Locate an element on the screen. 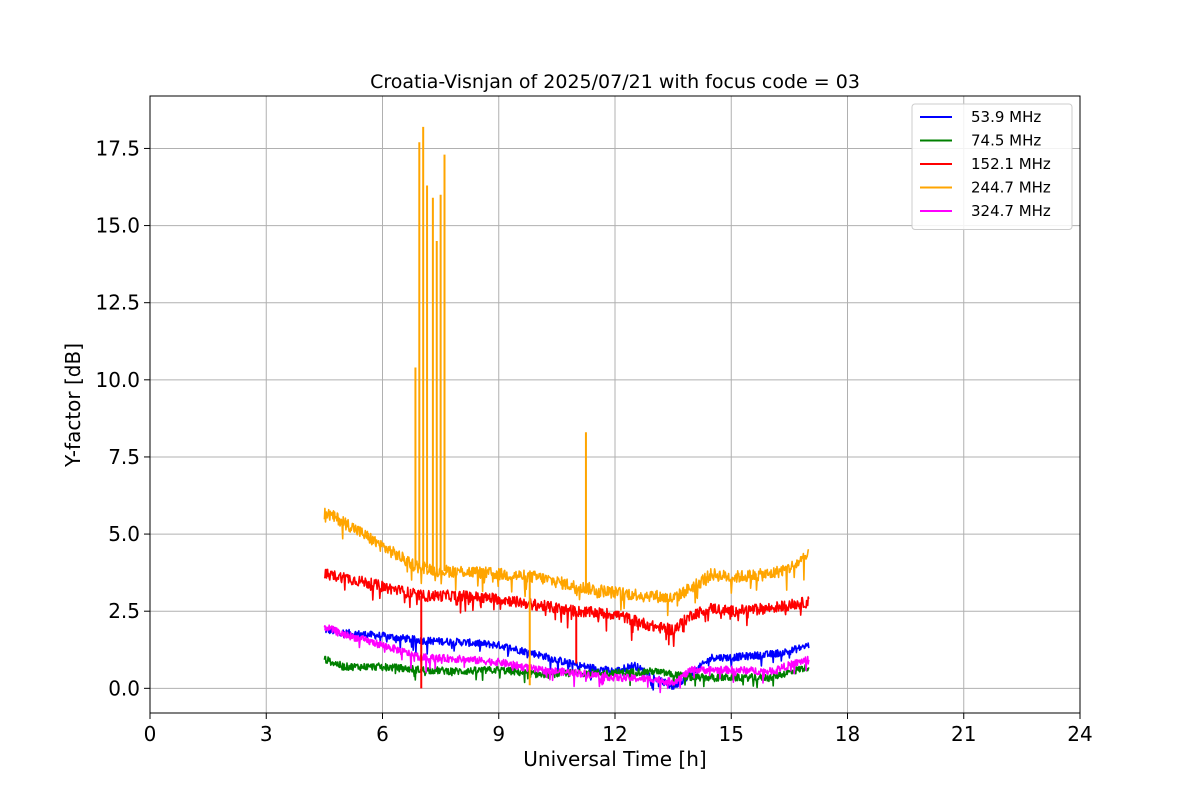 The width and height of the screenshot is (1200, 804). x-tick-label: 6 is located at coordinates (382, 734).